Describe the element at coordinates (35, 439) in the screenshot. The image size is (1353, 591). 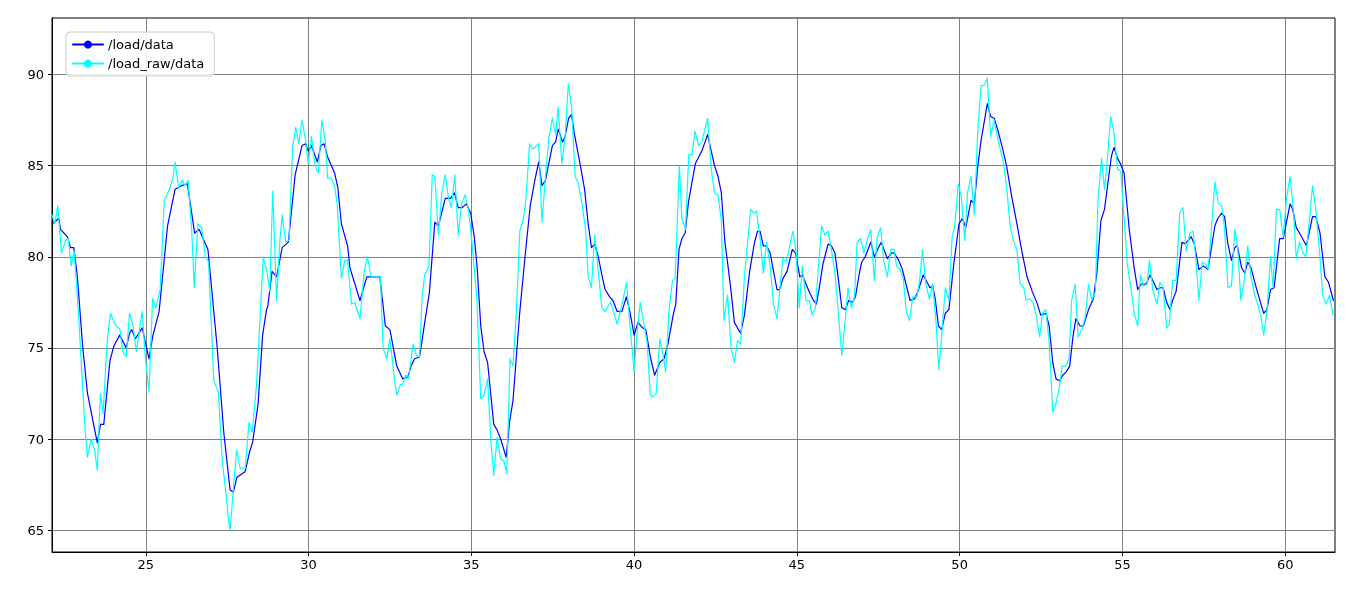
I see `y-tick-label: 70` at that location.